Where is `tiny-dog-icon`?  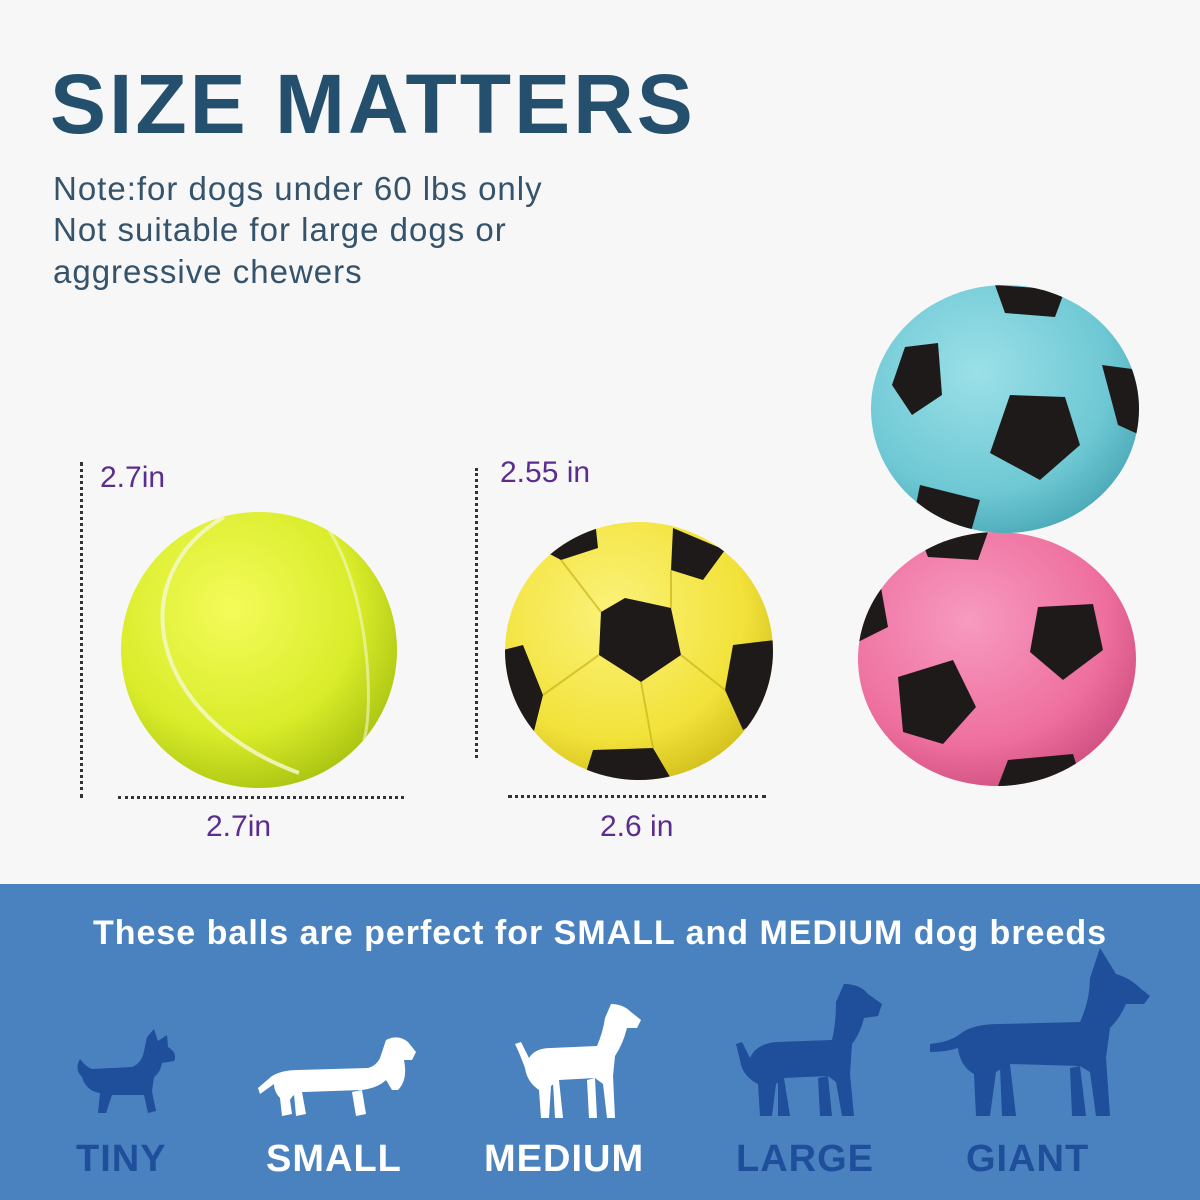 tiny-dog-icon is located at coordinates (126, 1071).